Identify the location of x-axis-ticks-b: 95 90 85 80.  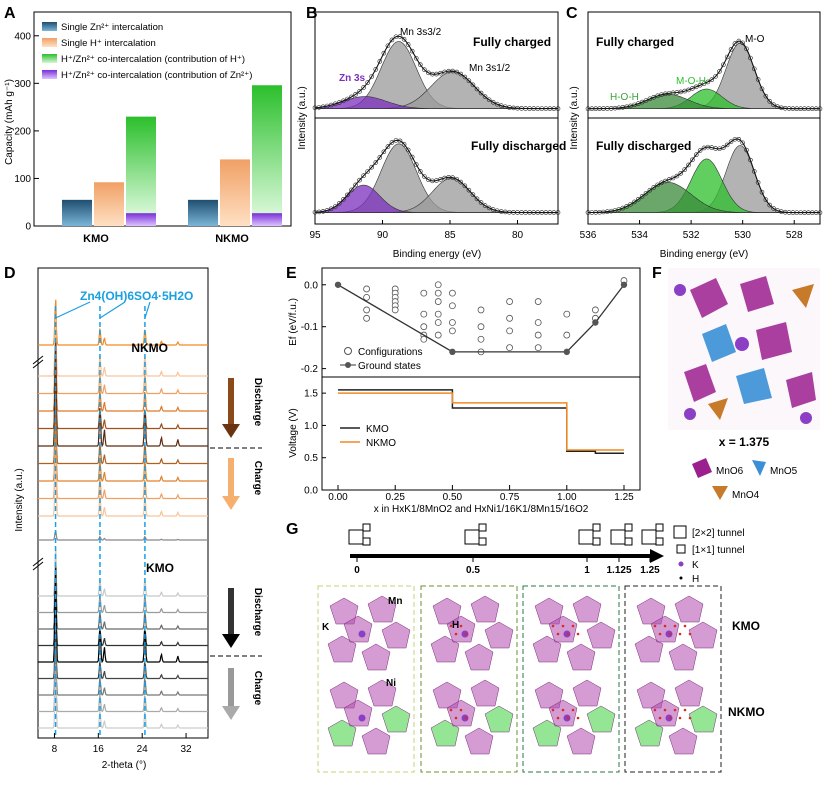
(416, 230).